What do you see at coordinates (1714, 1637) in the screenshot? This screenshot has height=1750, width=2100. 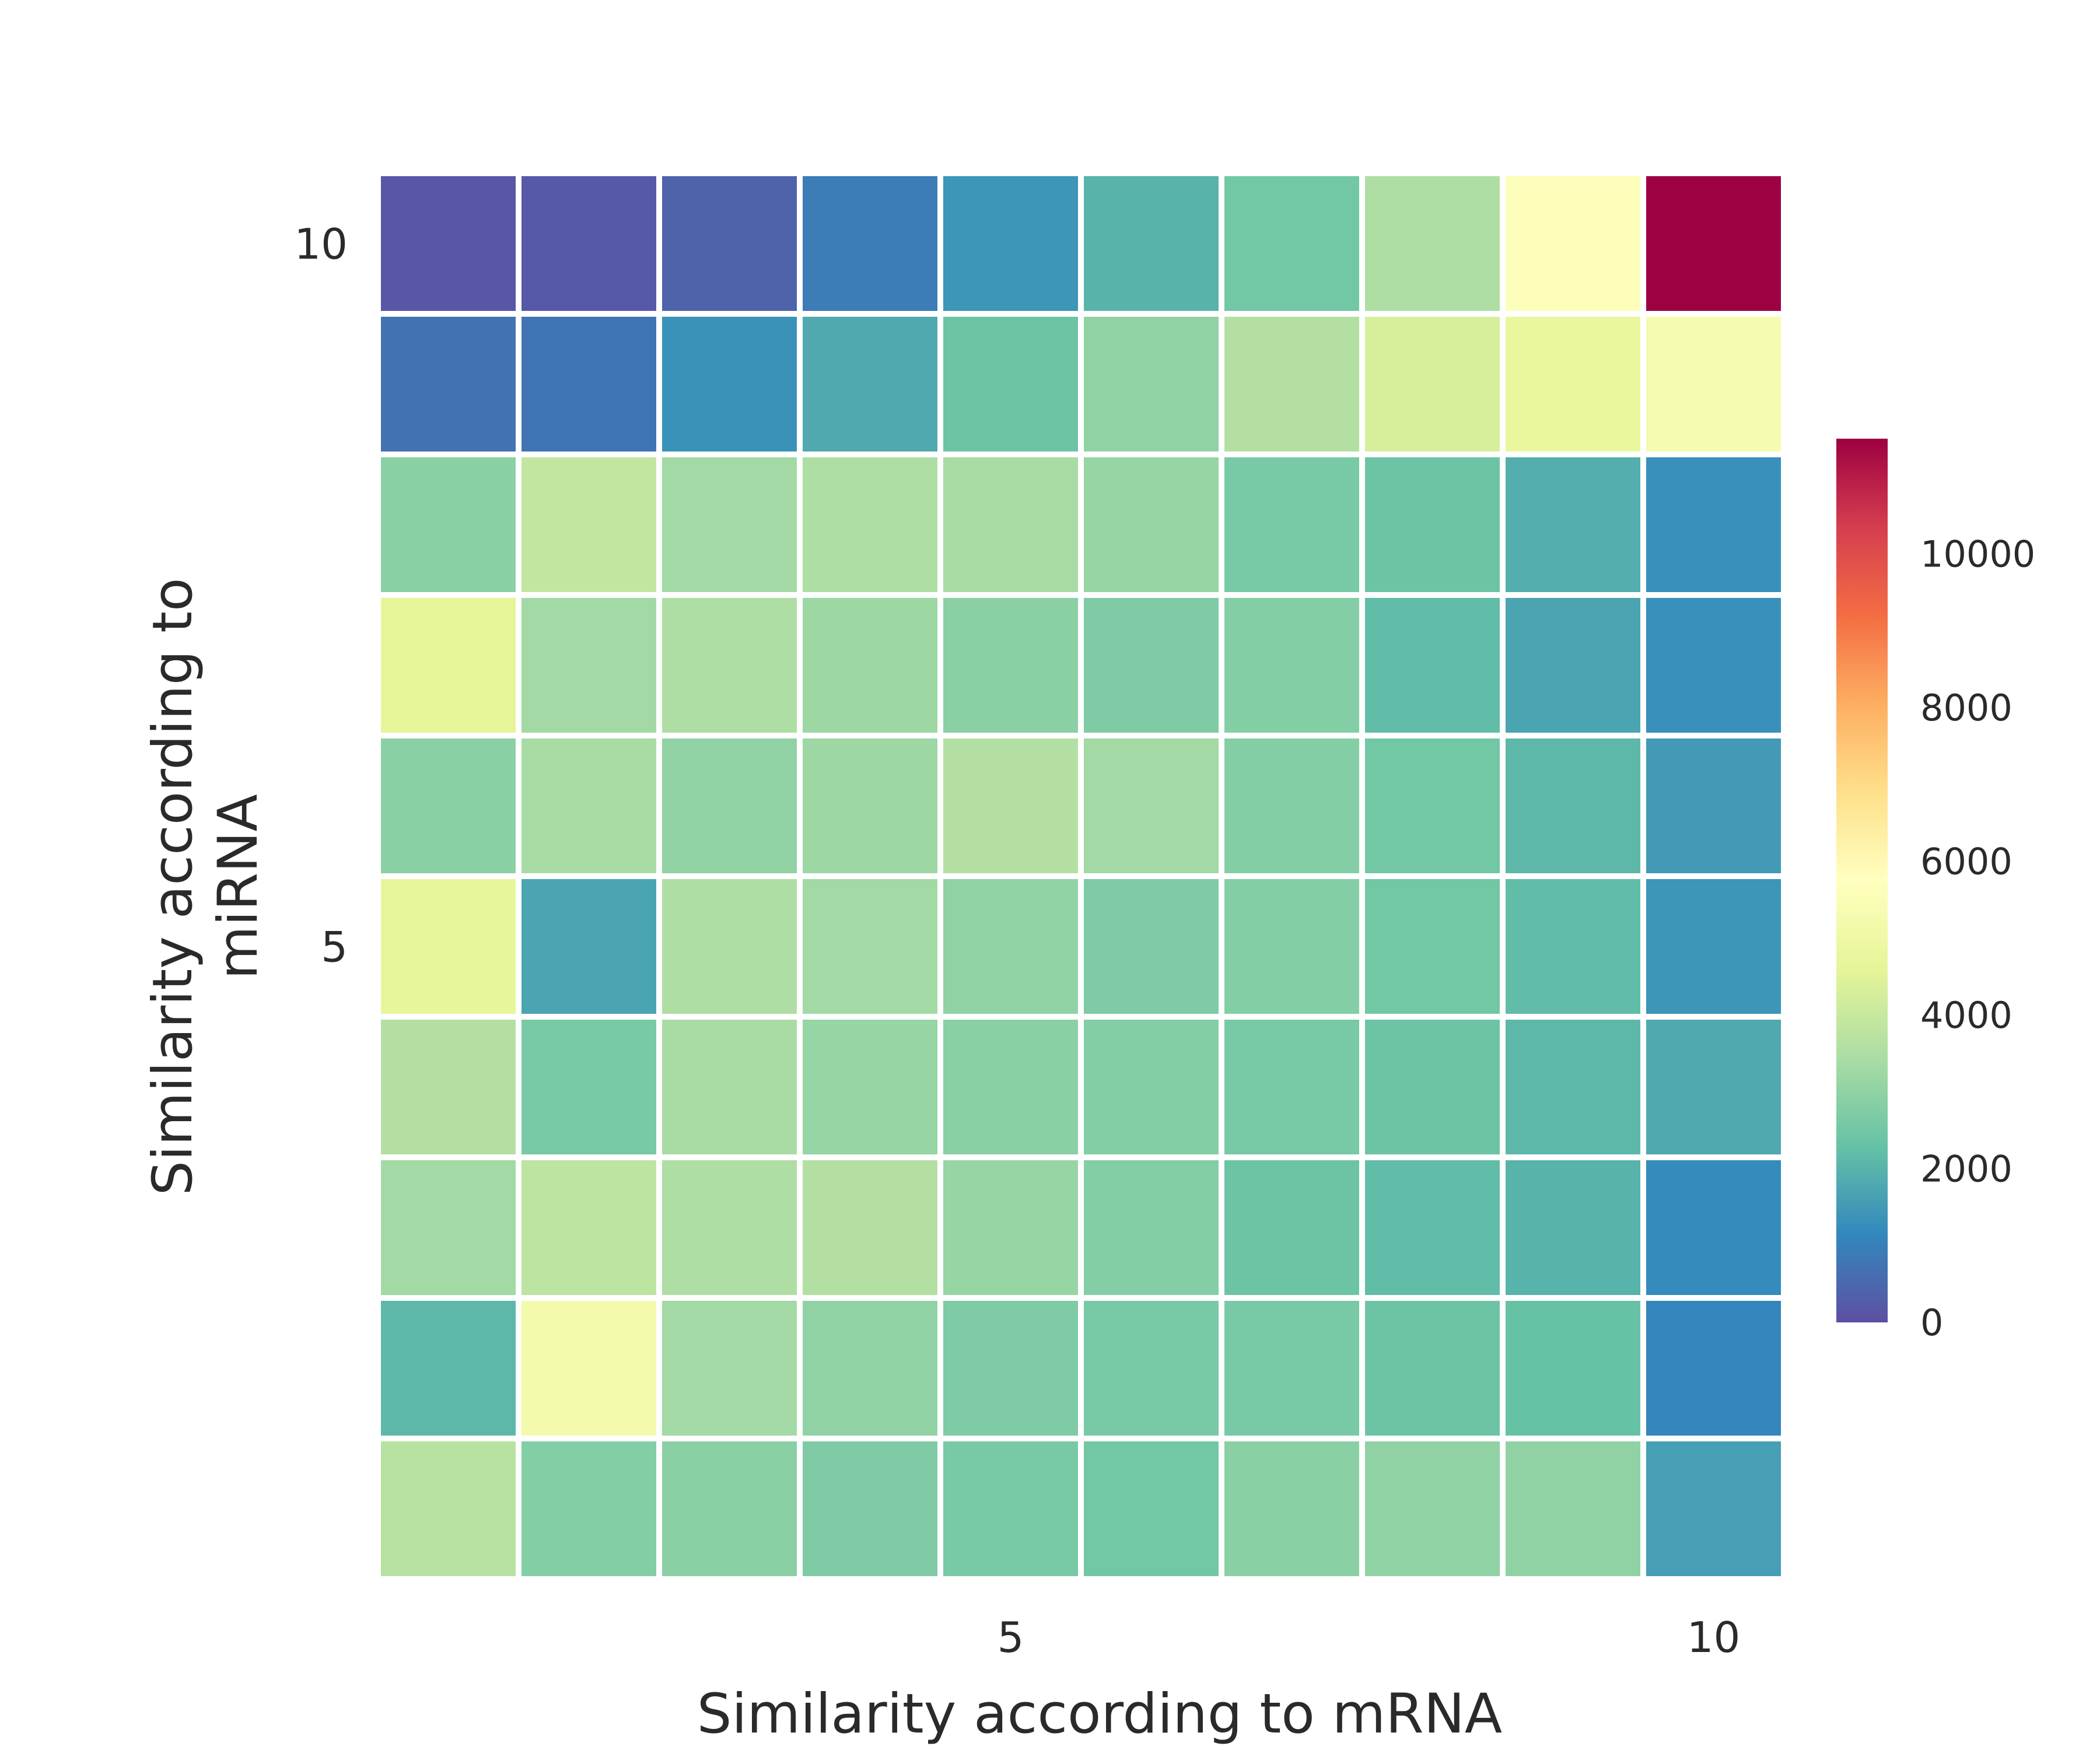 I see `x-tick-label: 10` at bounding box center [1714, 1637].